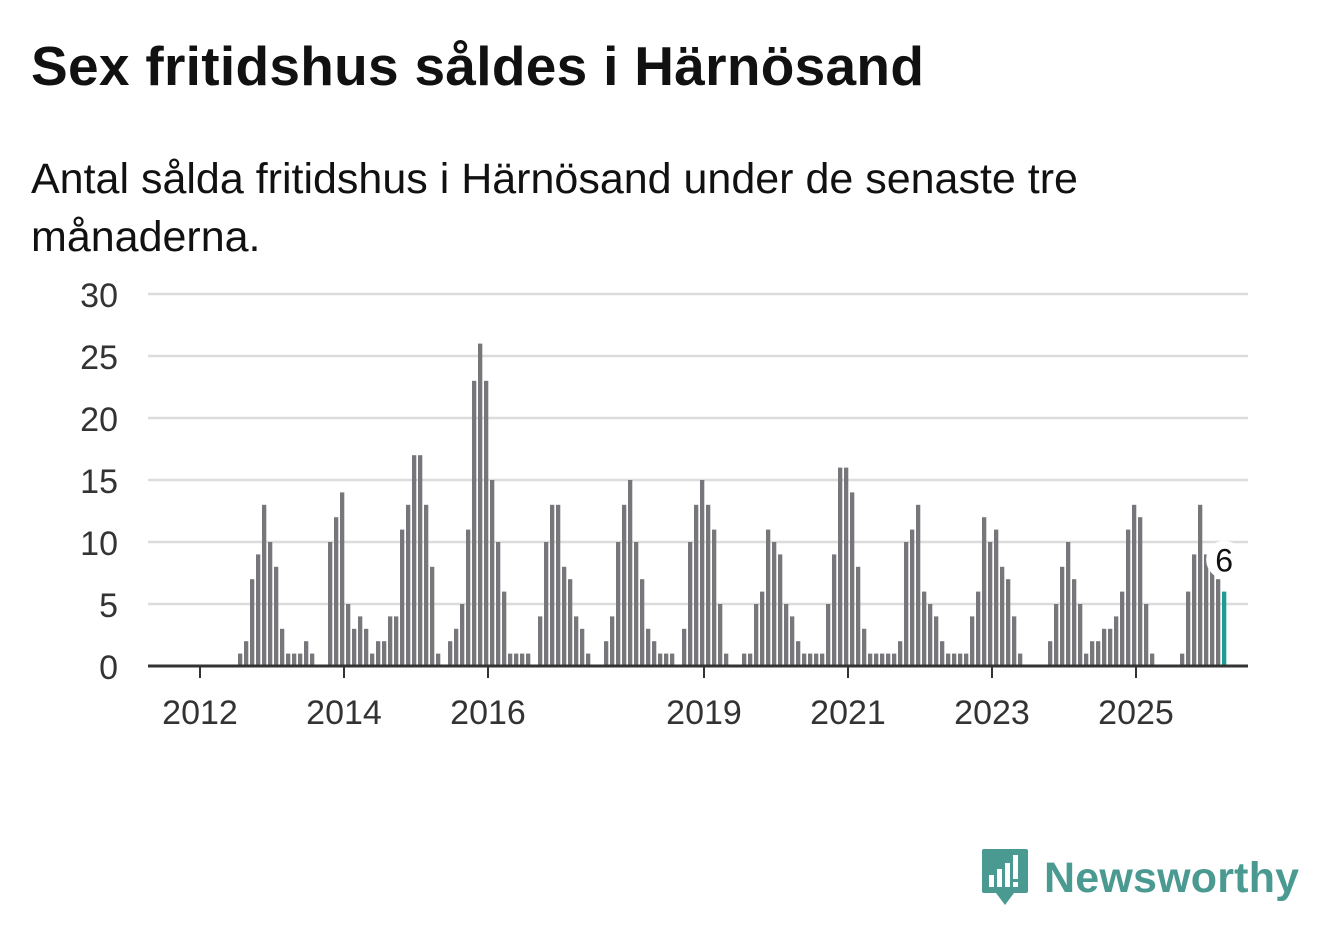 The width and height of the screenshot is (1322, 939). What do you see at coordinates (1136, 713) in the screenshot?
I see `x-tick-label: 2025` at bounding box center [1136, 713].